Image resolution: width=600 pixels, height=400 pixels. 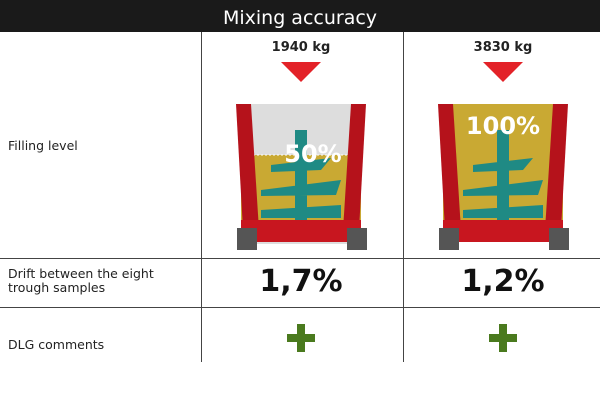 What do you see at coordinates (503, 281) in the screenshot?
I see `drift-value: 1,2%` at bounding box center [503, 281].